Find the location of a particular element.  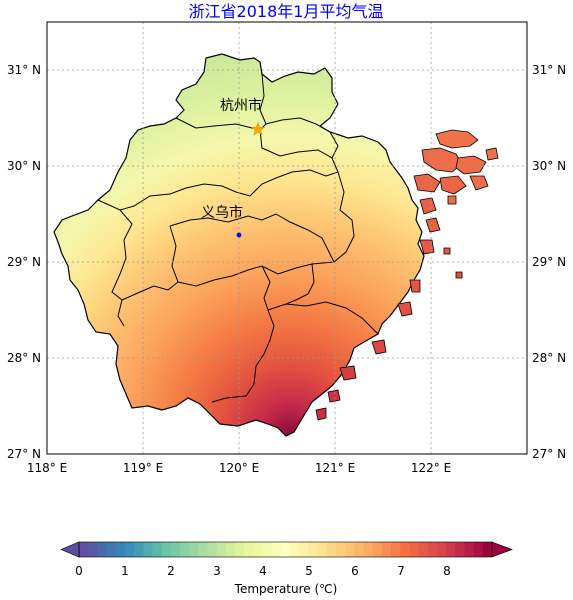

colorbar-label: Temperature (℃) is located at coordinates (286, 589).